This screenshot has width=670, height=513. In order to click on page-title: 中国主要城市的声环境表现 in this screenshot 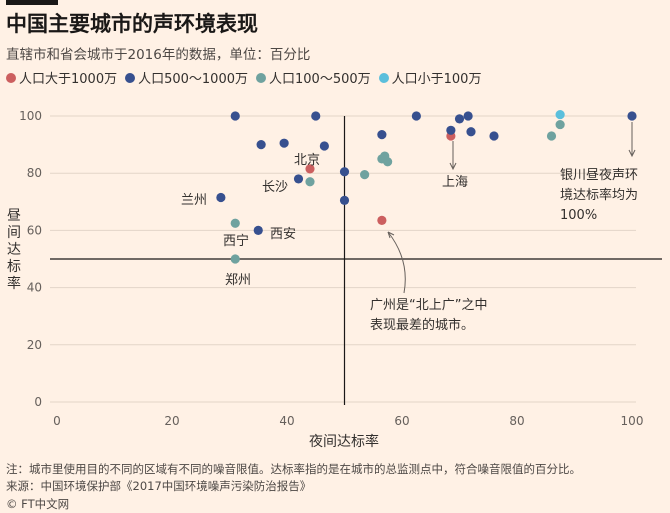, I will do `click(132, 24)`.